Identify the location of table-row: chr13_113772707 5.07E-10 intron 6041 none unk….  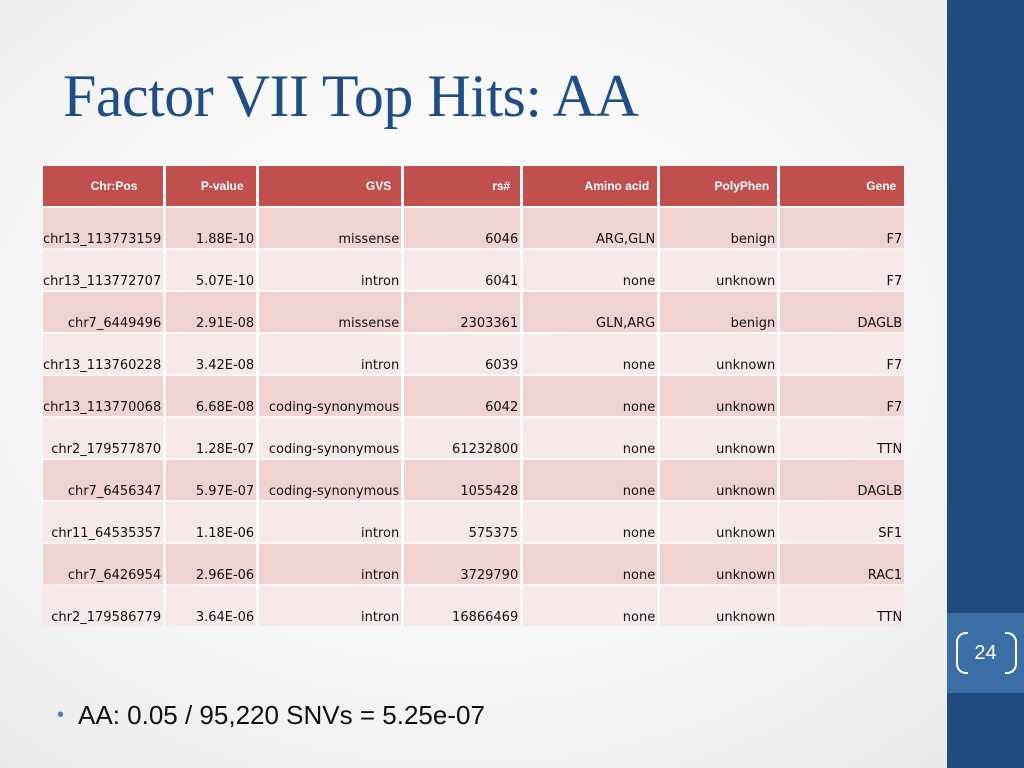
(474, 270).